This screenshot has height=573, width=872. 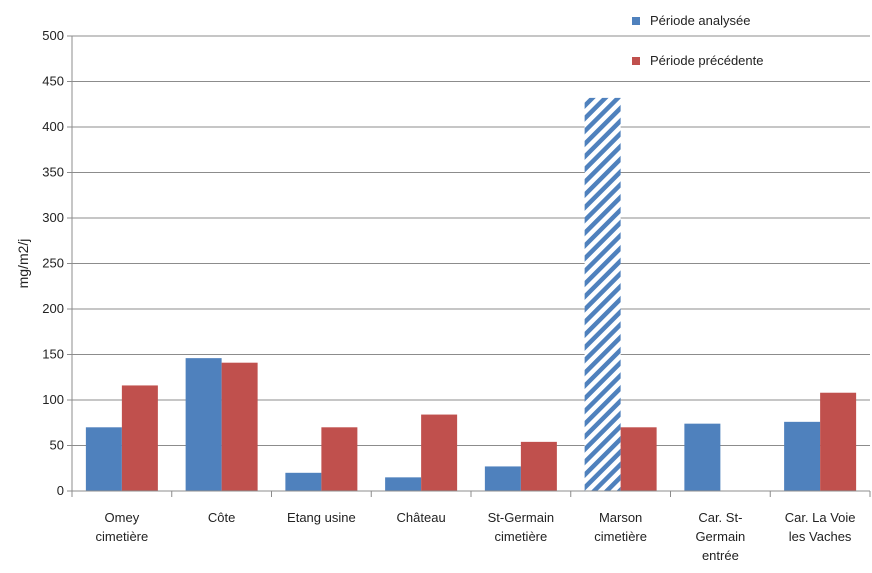 I want to click on y-tick-label: 250, so click(x=53, y=263).